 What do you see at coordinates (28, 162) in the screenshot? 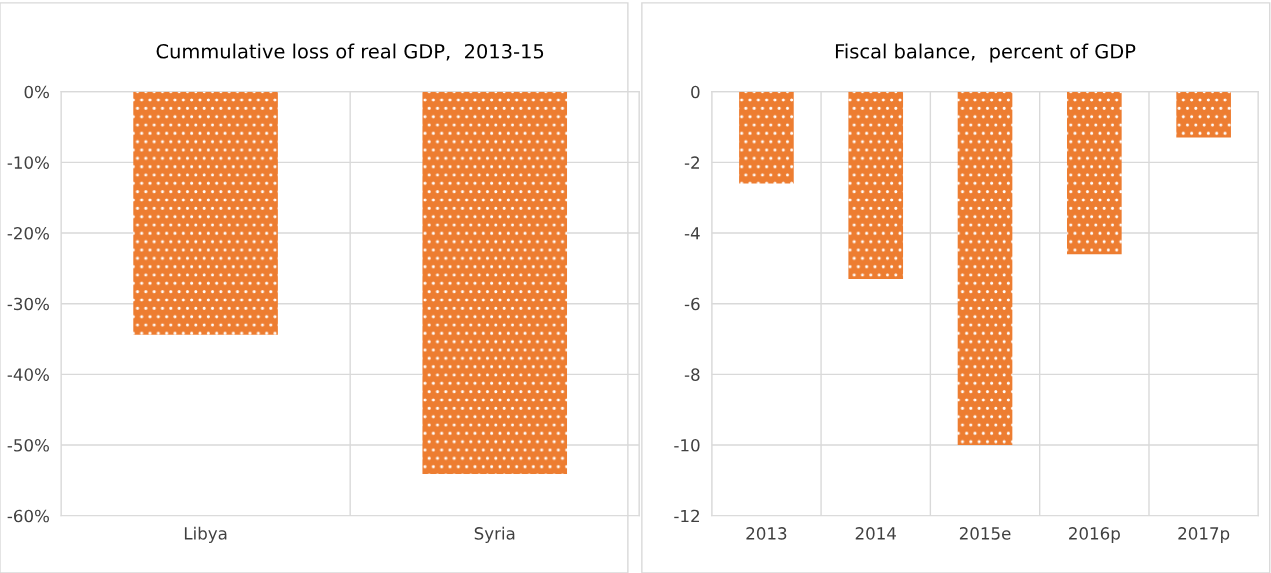
I see `y-tick-label: -10%` at bounding box center [28, 162].